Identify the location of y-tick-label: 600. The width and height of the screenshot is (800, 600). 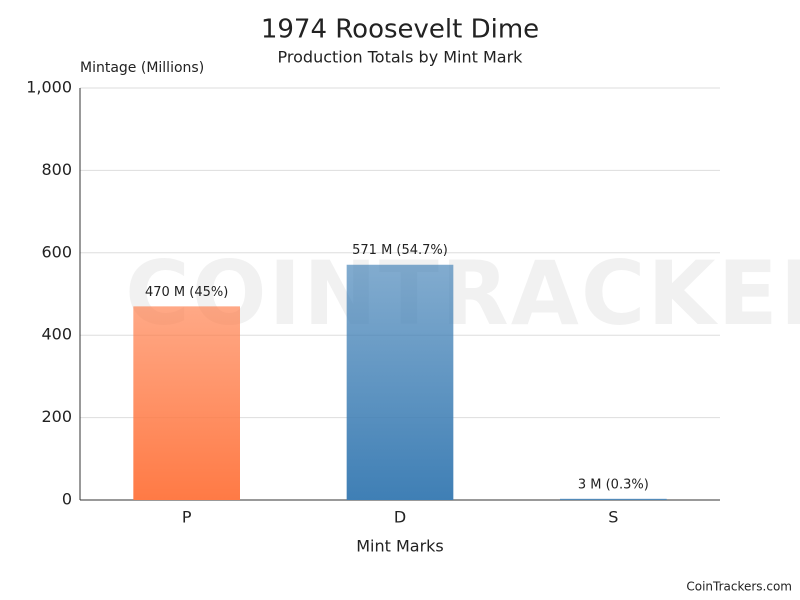
(56, 251).